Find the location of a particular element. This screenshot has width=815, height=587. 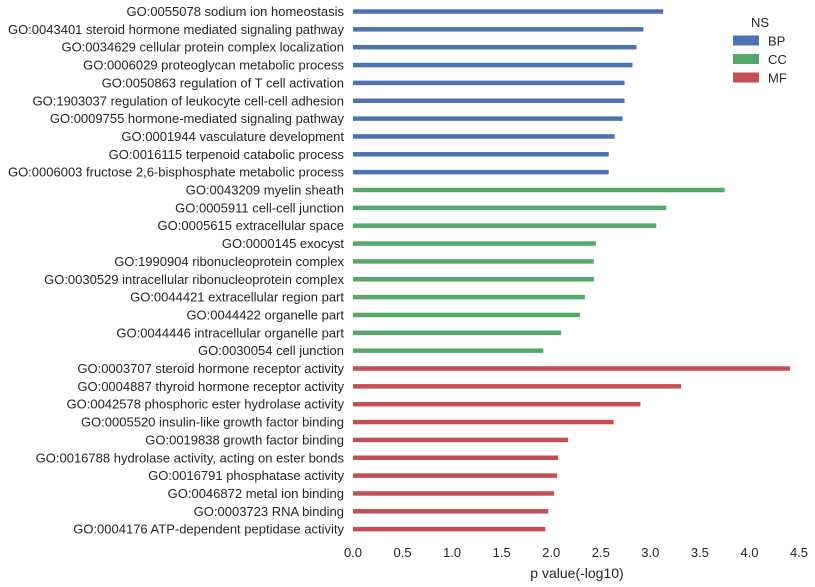

legend-label-mf: MF is located at coordinates (777, 78).